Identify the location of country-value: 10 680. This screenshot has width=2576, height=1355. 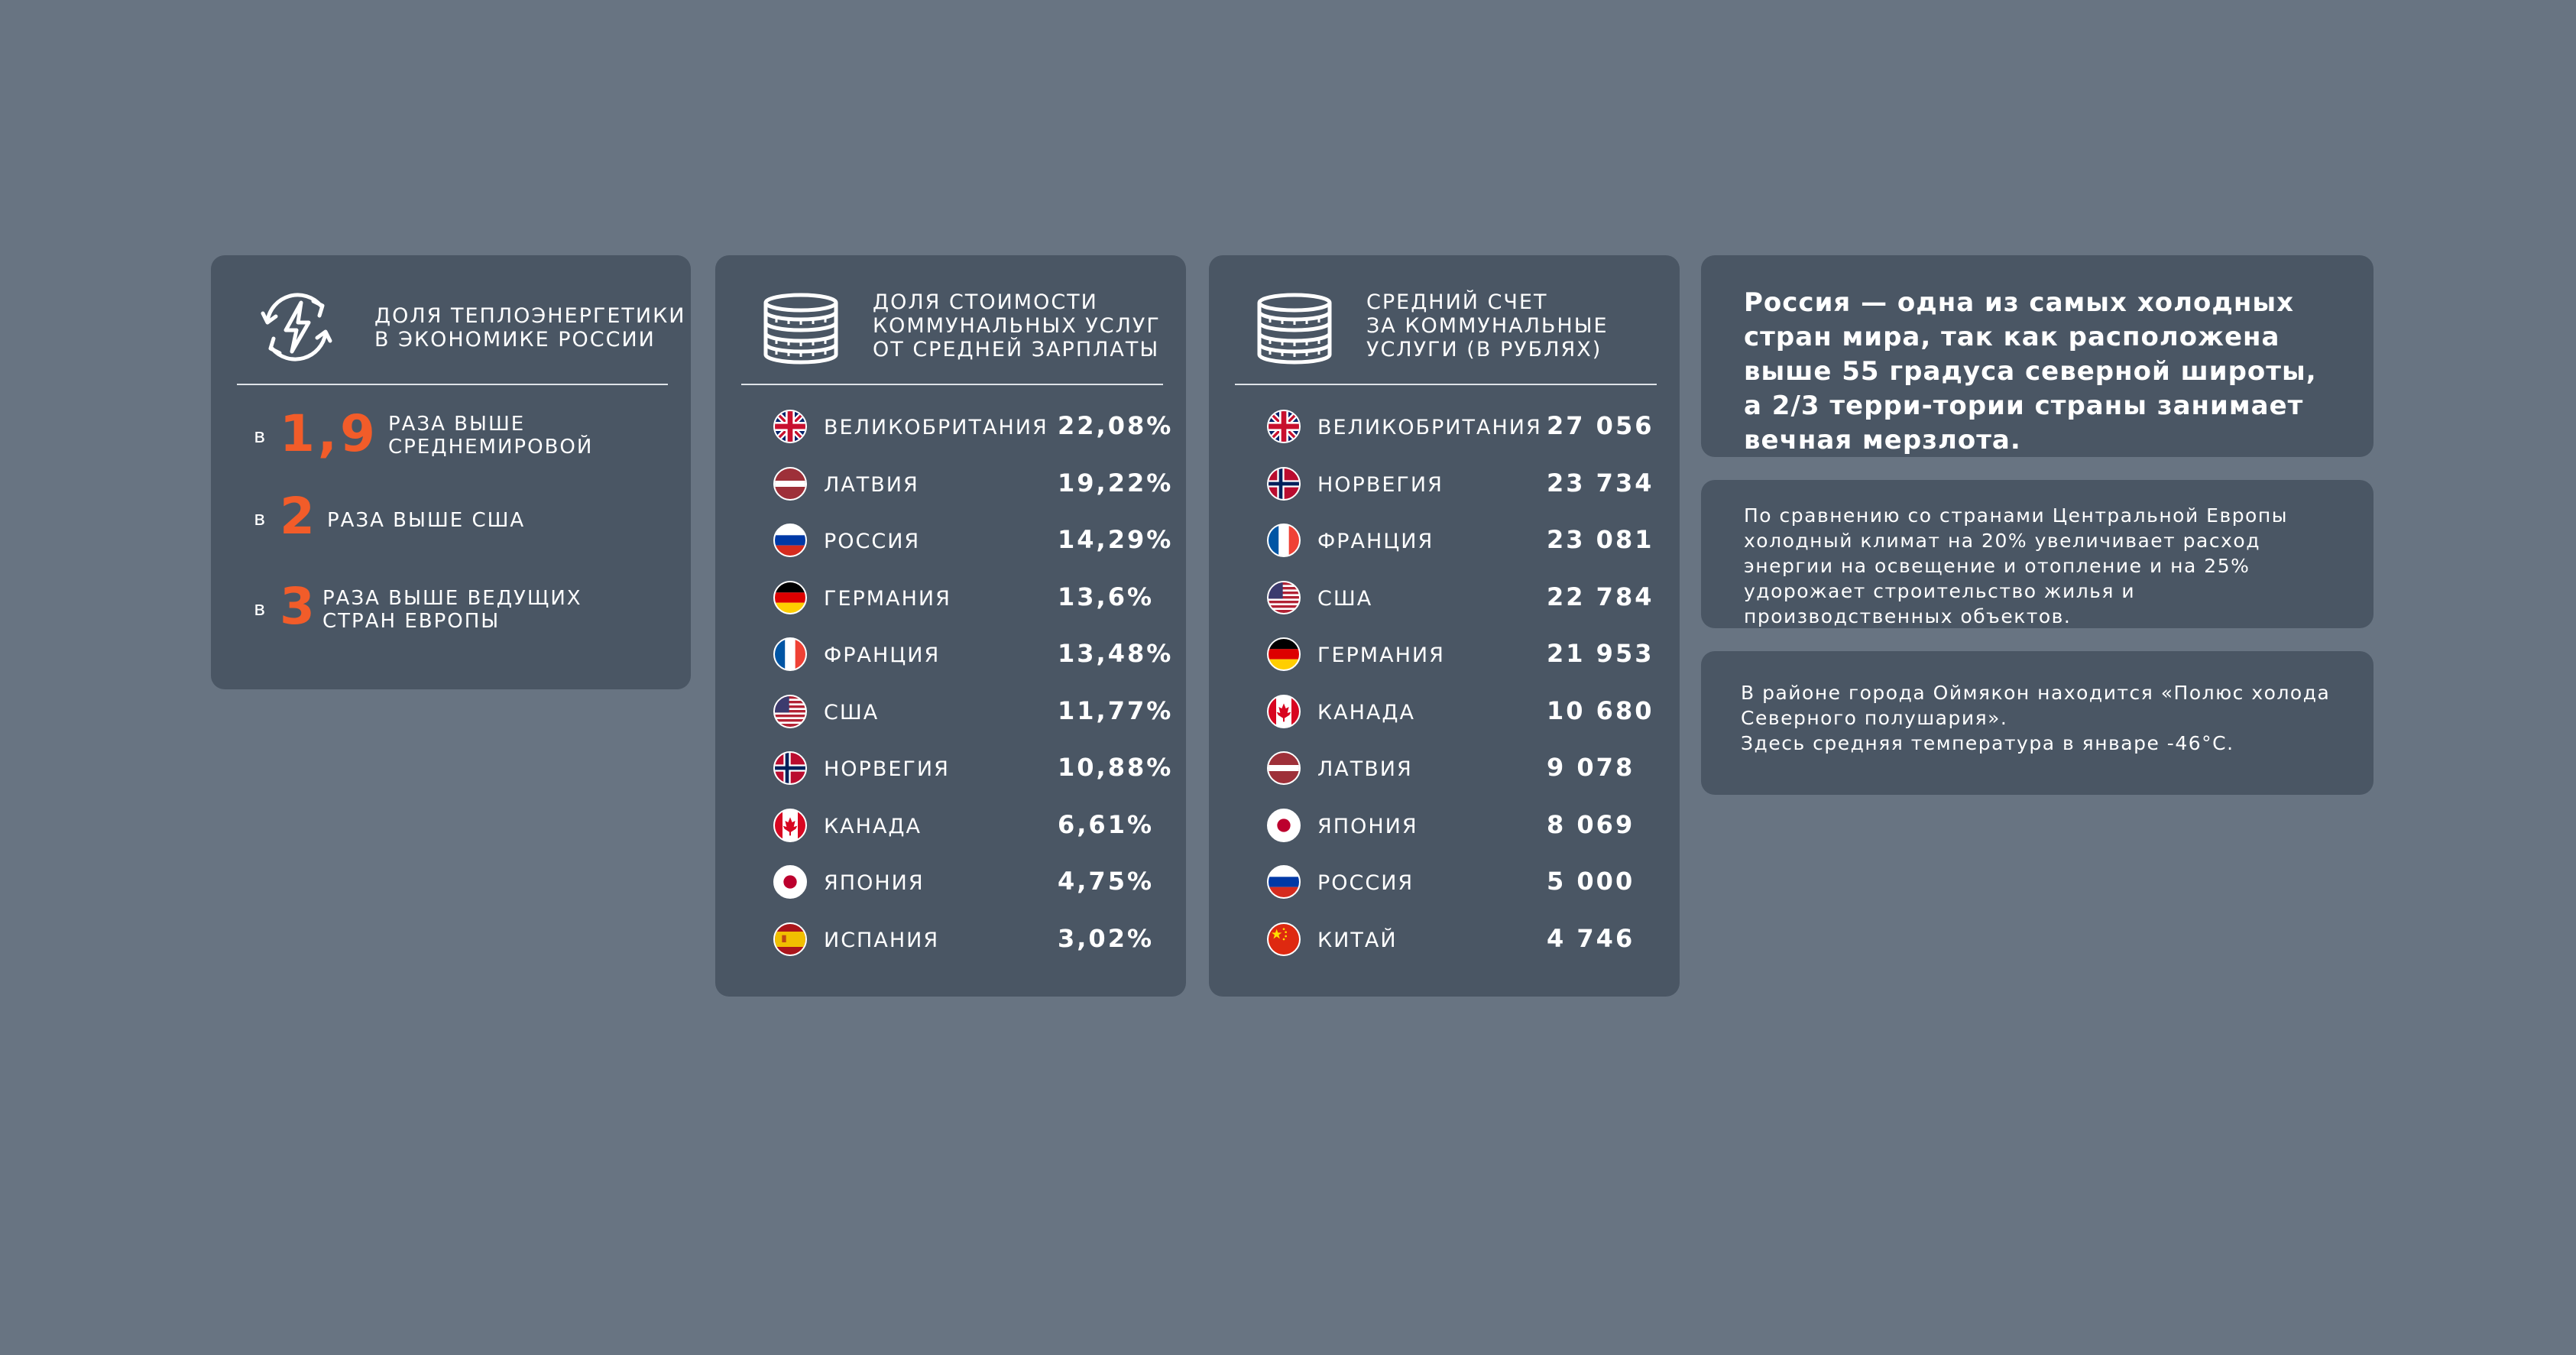
(1601, 710).